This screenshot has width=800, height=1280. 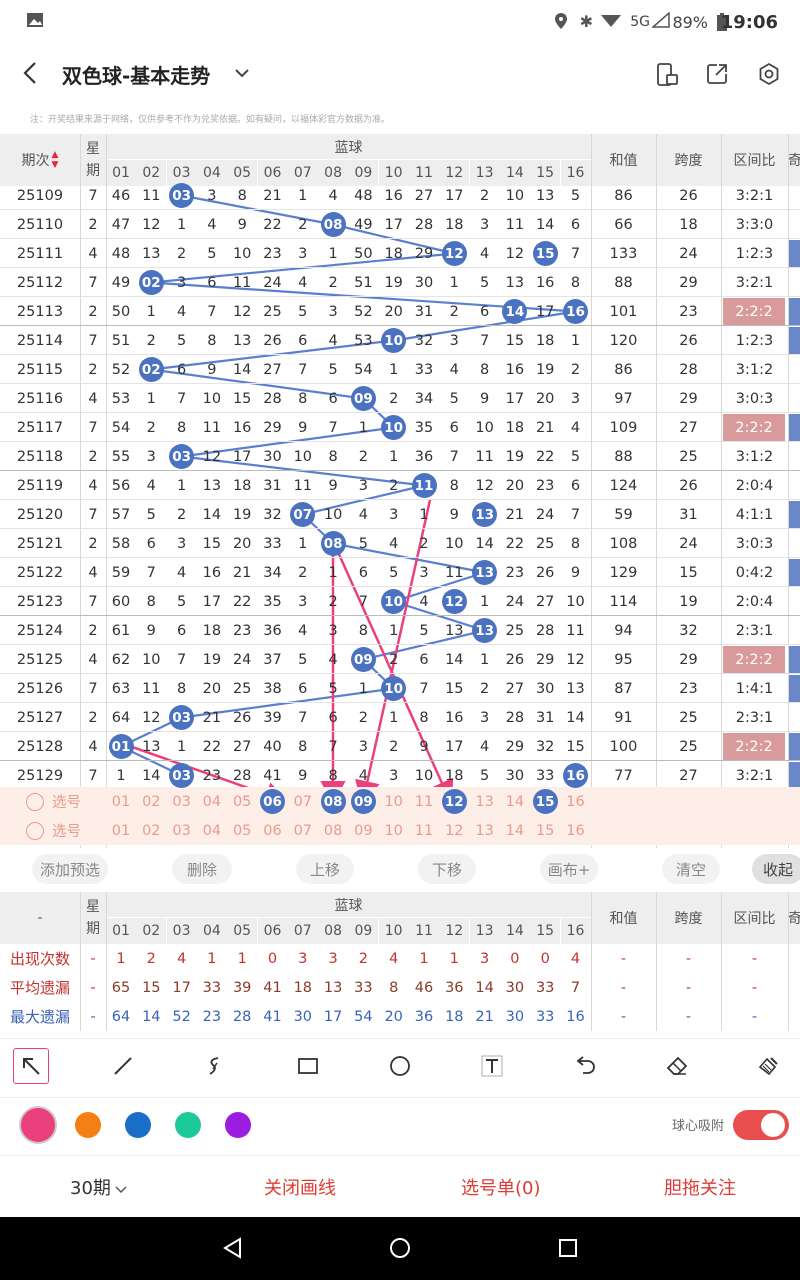 I want to click on select-number: 09, so click(x=363, y=830).